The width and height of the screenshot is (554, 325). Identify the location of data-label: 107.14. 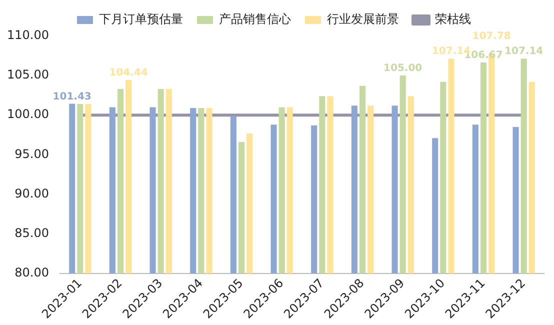
(524, 52).